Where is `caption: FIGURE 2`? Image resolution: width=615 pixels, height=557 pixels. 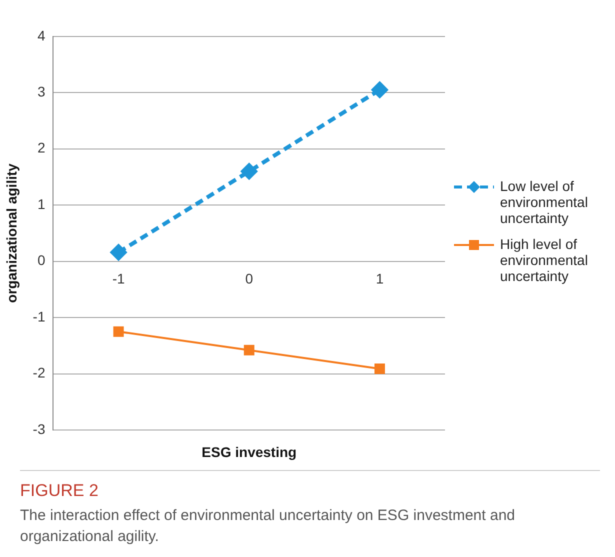
caption: FIGURE 2 is located at coordinates (60, 491).